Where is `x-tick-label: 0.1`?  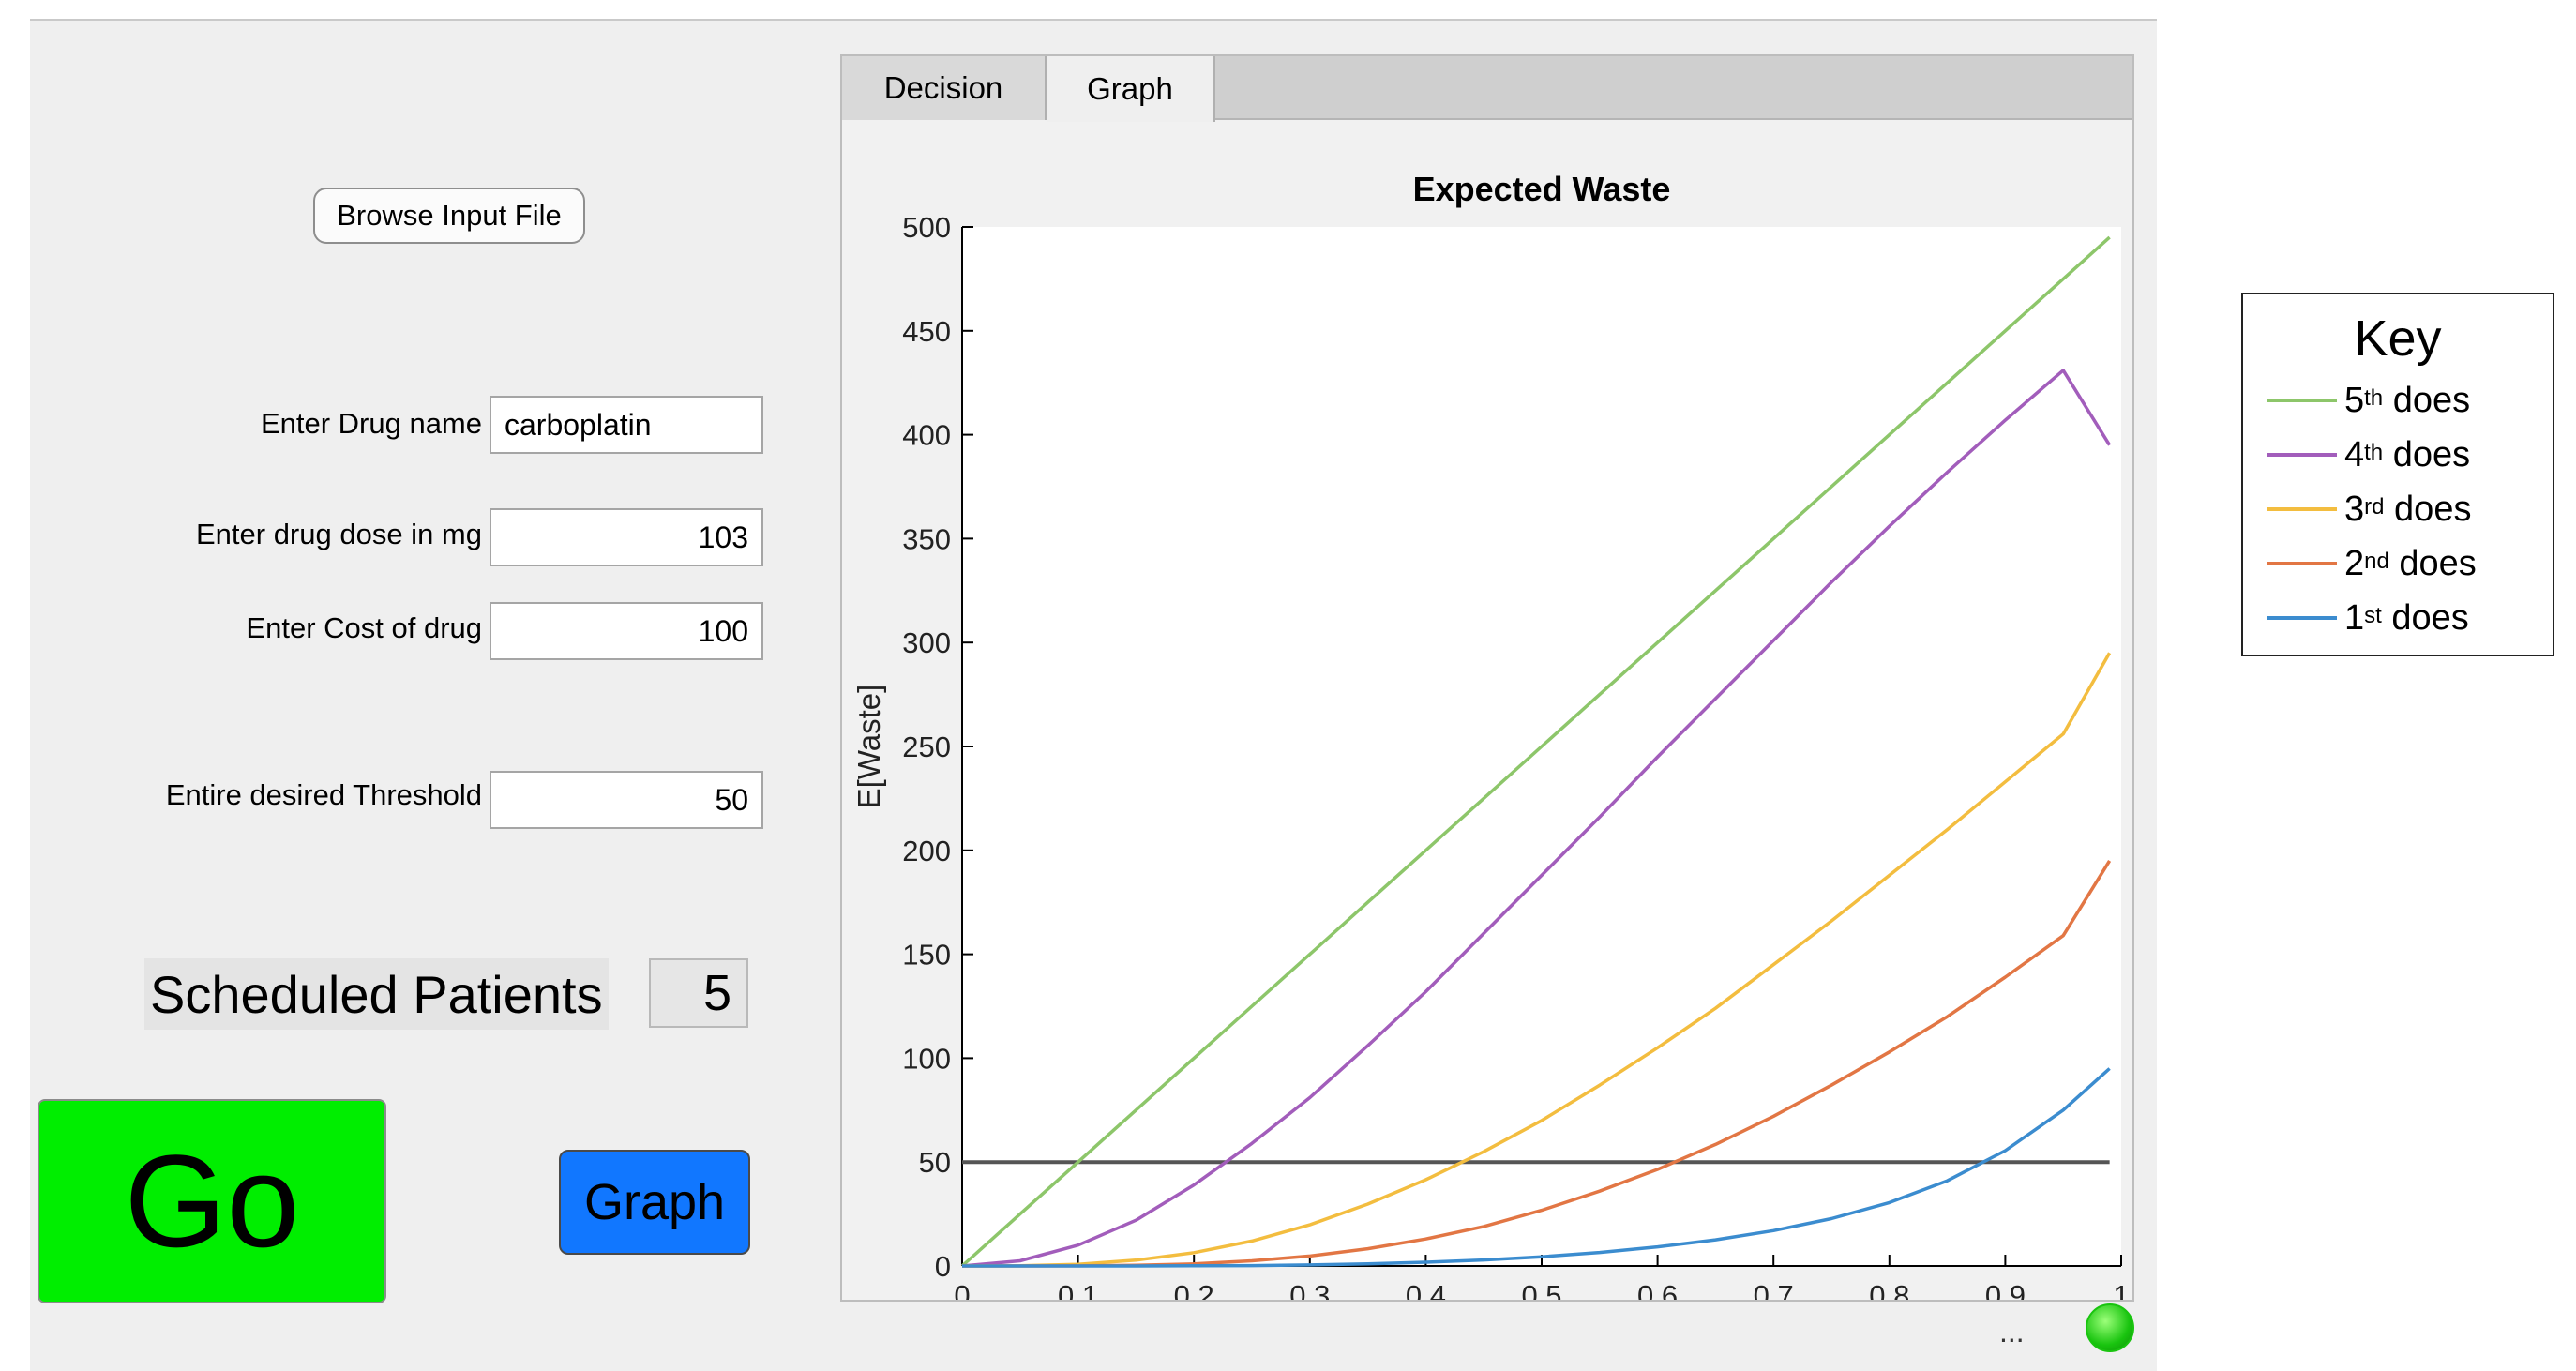
x-tick-label: 0.1 is located at coordinates (1078, 1289).